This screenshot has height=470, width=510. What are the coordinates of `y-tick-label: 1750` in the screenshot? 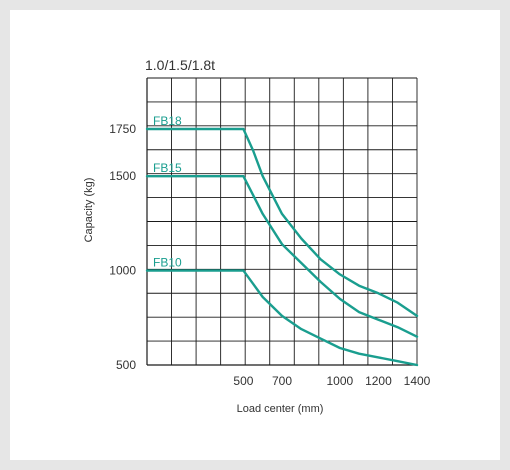 It's located at (122, 129).